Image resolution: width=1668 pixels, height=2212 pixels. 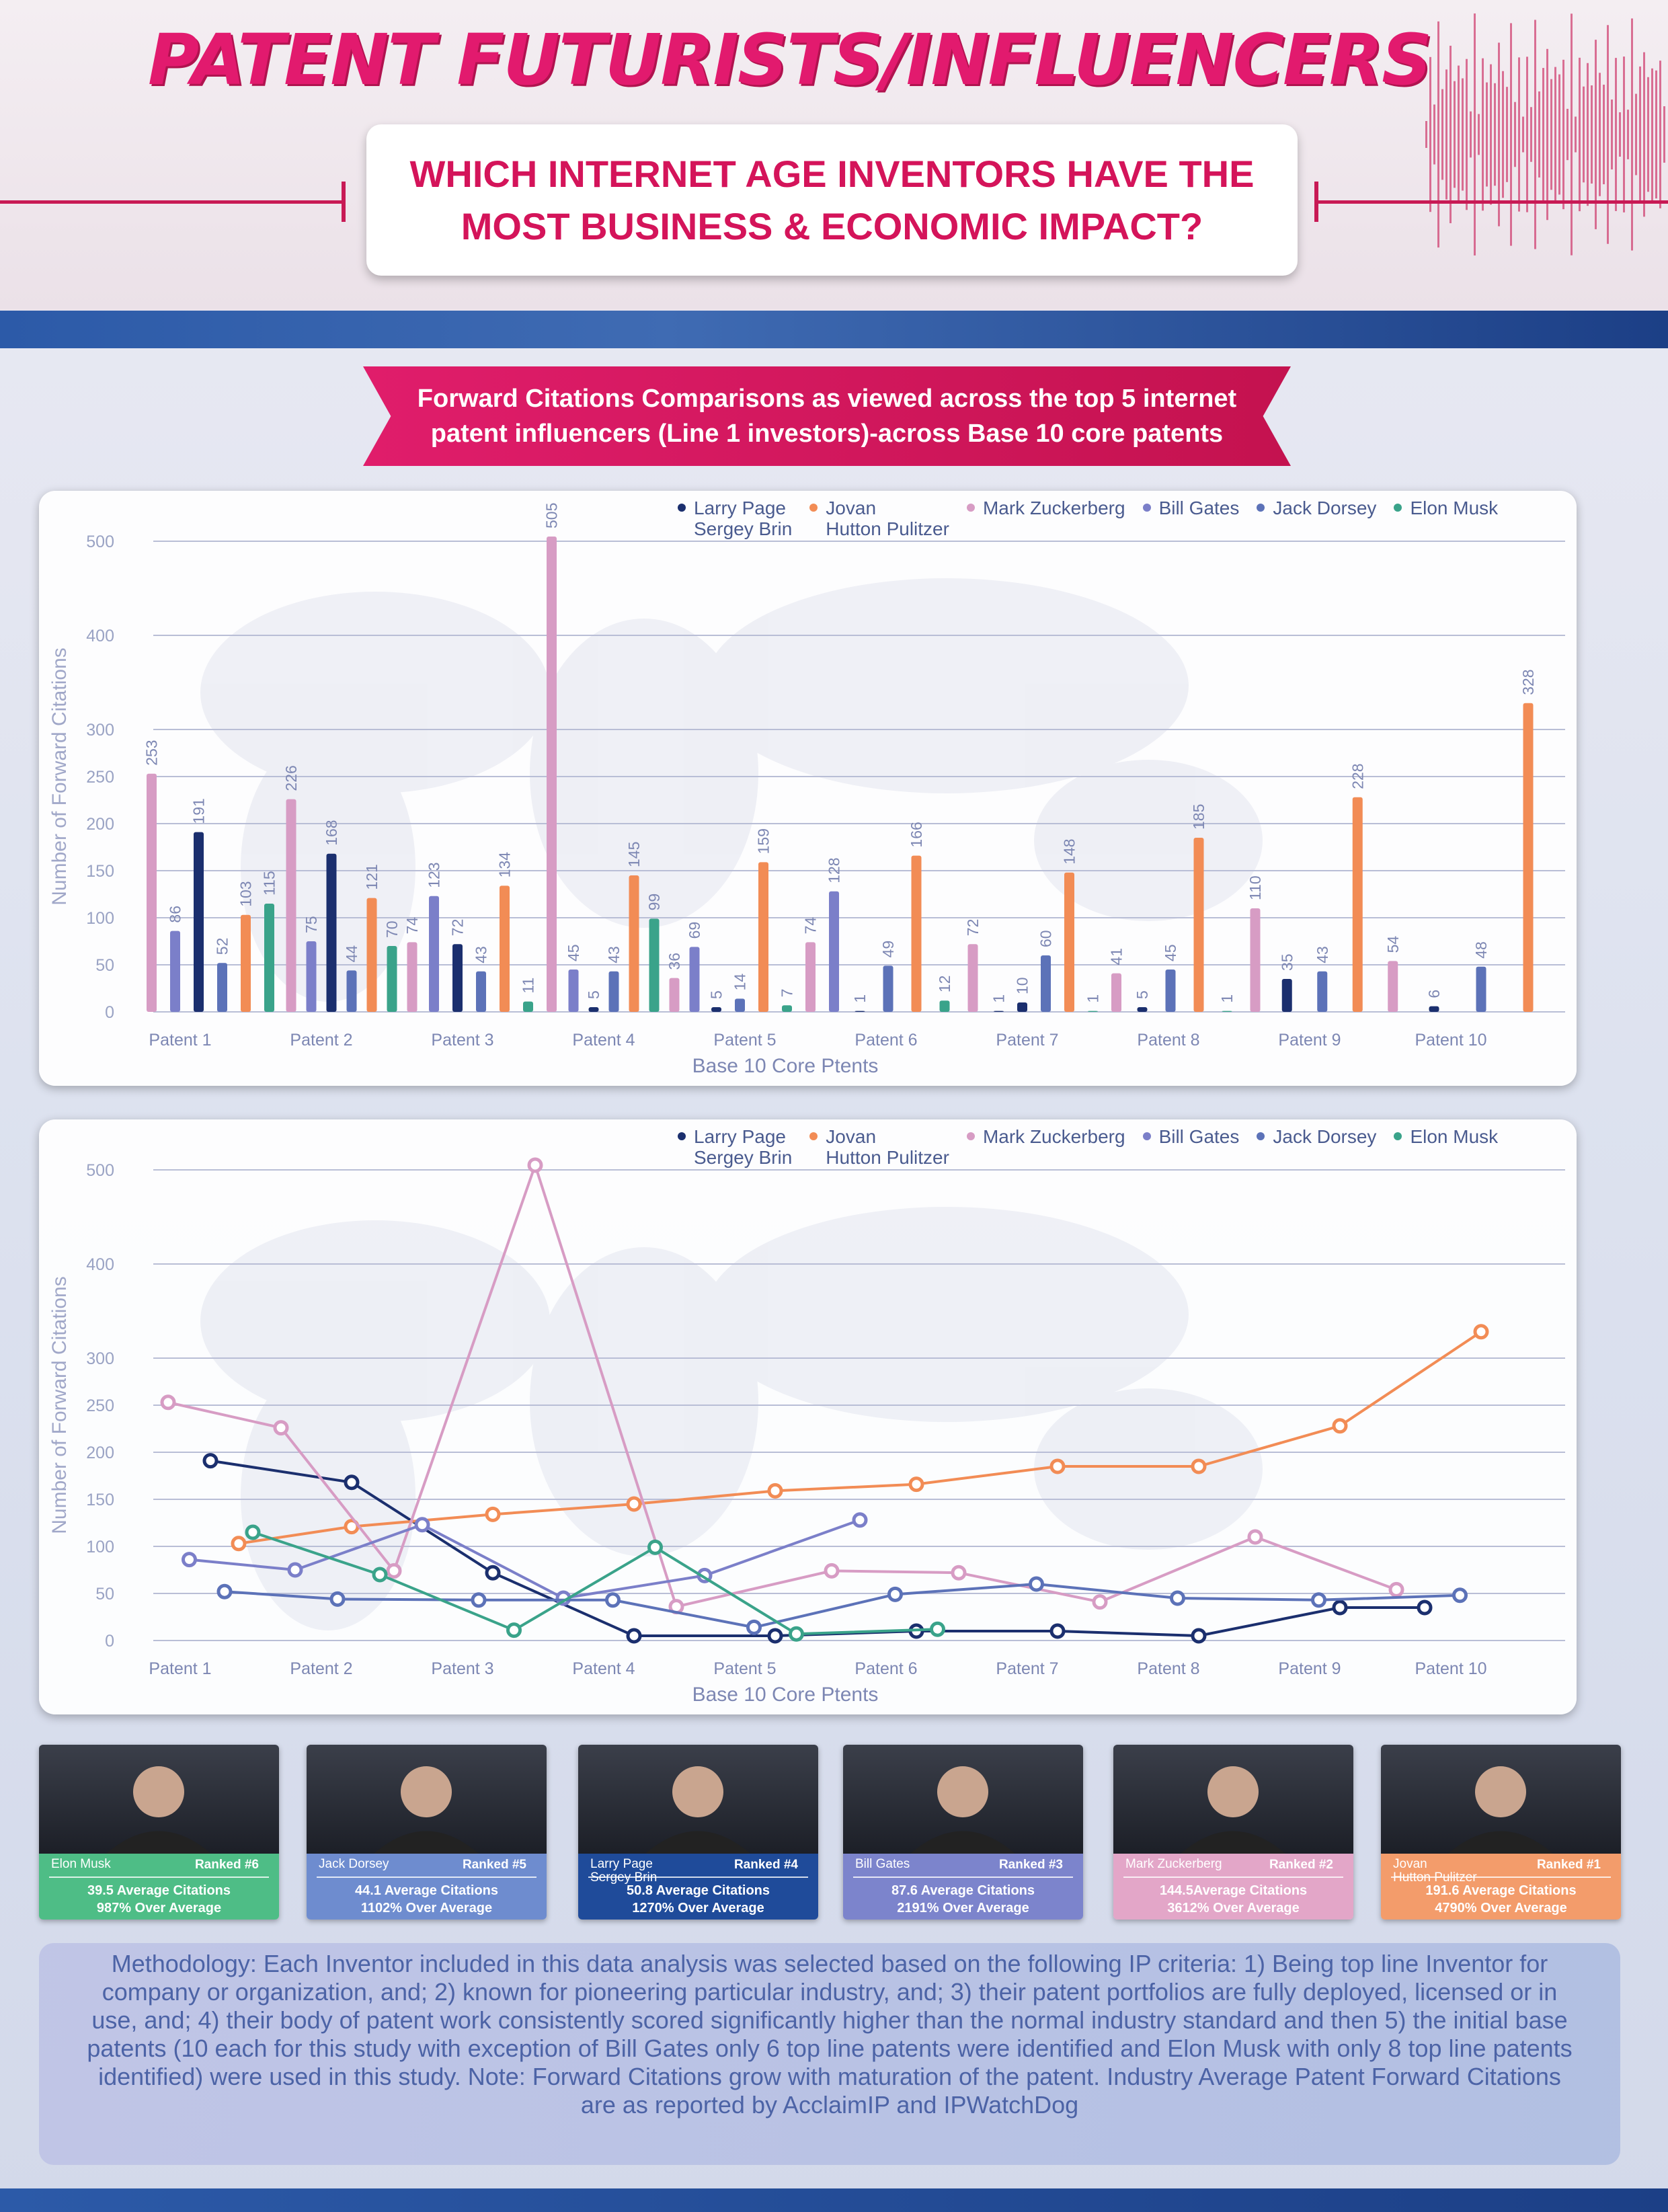 What do you see at coordinates (1528, 682) in the screenshot?
I see `bar-data-label: 328` at bounding box center [1528, 682].